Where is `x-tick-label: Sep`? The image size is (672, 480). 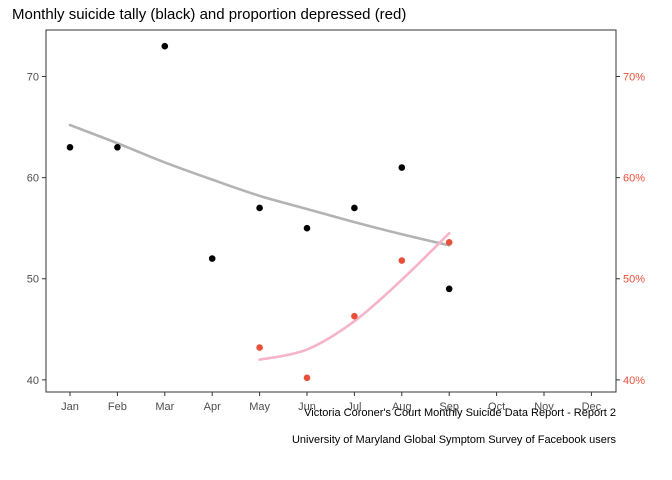
x-tick-label: Sep is located at coordinates (449, 407).